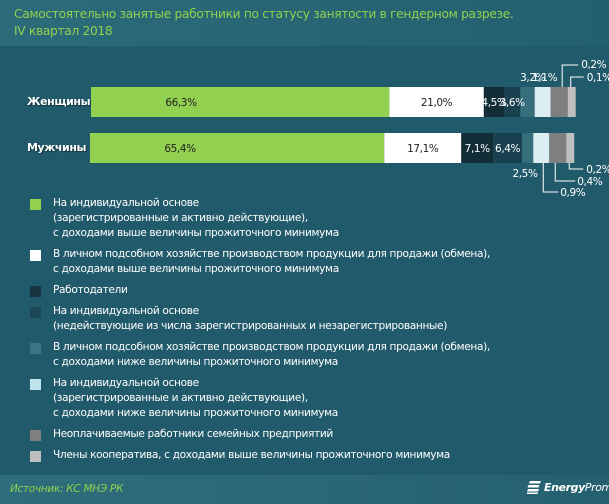 The image size is (609, 504). What do you see at coordinates (597, 170) in the screenshot?
I see `data-label-men-7: 0,2%` at bounding box center [597, 170].